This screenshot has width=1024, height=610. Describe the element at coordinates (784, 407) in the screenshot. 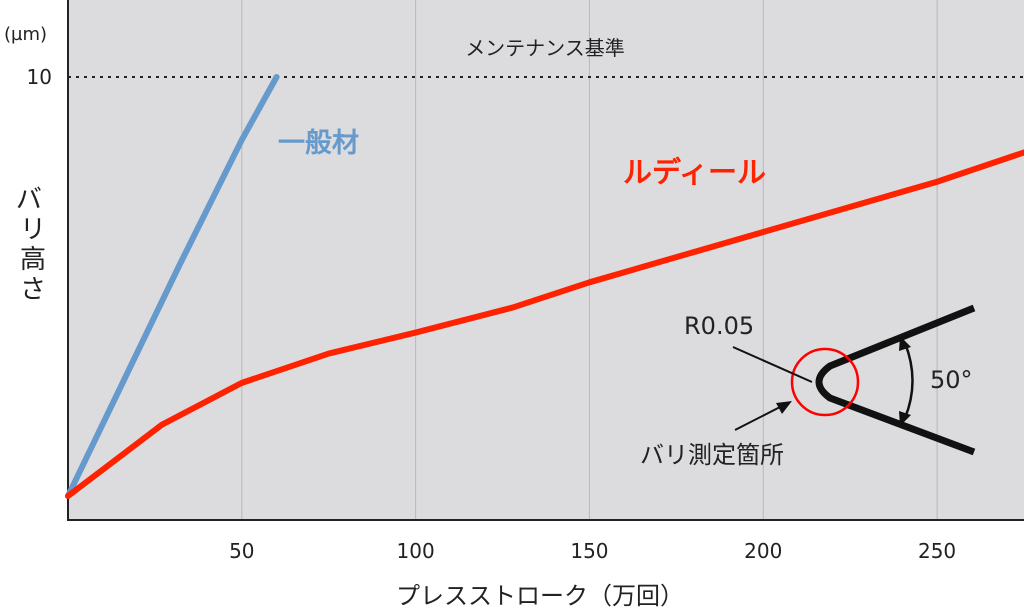

I see `measure-arrow-icon` at that location.